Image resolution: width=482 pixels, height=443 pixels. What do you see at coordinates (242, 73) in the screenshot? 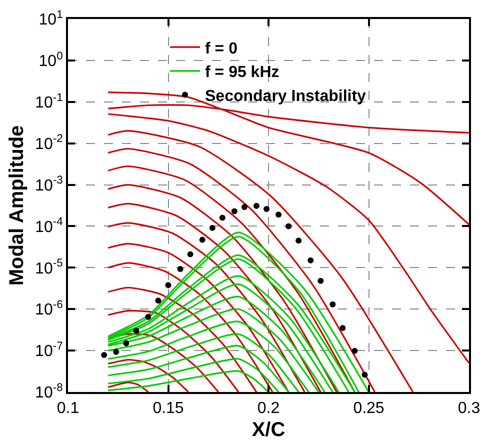
I see `legend-label: f = 95 kHz` at bounding box center [242, 73].